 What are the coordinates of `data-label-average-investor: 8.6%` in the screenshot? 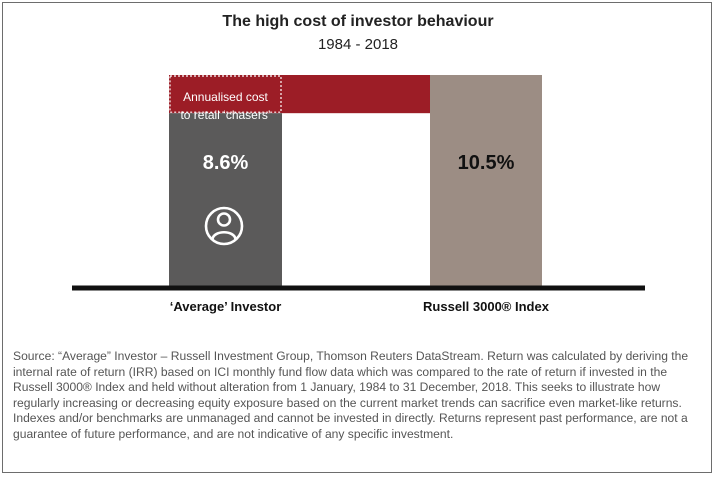 It's located at (226, 163).